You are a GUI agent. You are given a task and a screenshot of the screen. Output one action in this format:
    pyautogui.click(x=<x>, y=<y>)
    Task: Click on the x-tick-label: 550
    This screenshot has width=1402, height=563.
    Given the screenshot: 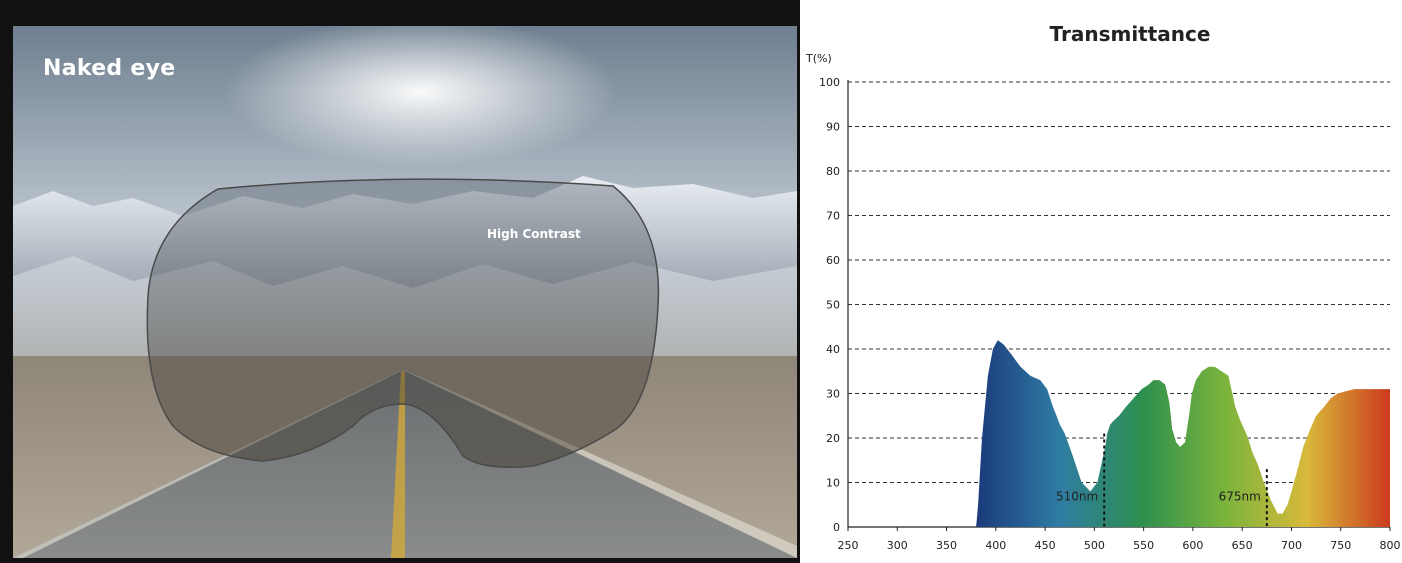 What is the action you would take?
    pyautogui.click(x=1143, y=545)
    